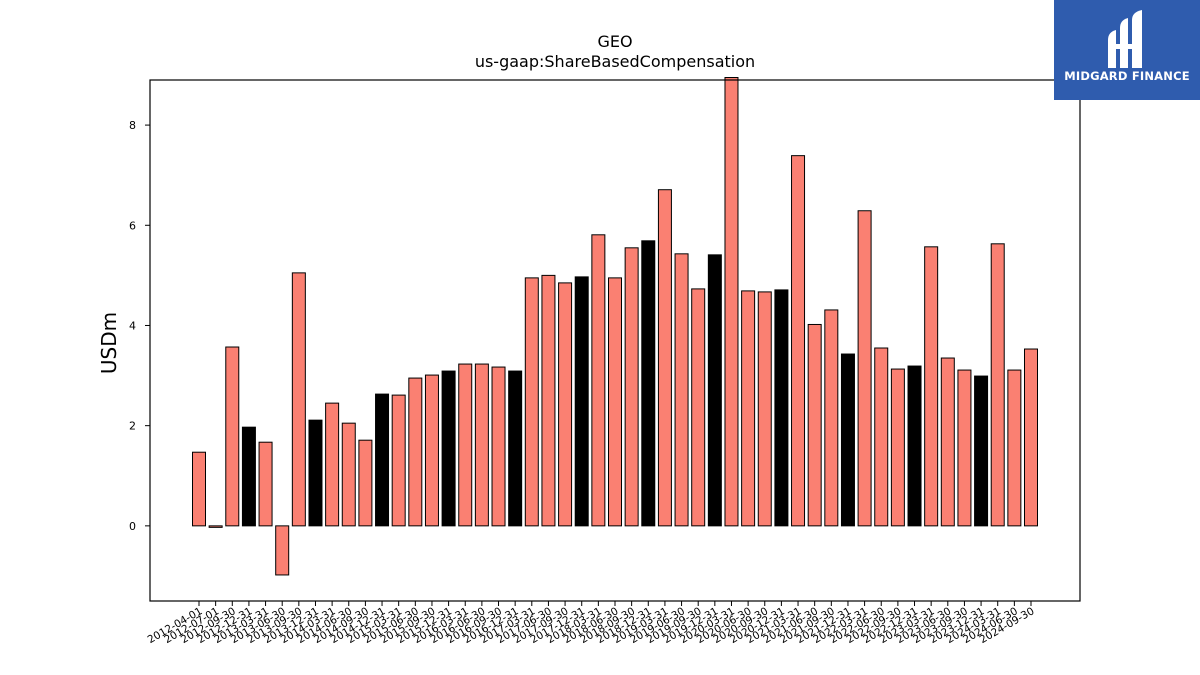 The height and width of the screenshot is (675, 1200). What do you see at coordinates (1125, 39) in the screenshot?
I see `midgard-logo-mark-icon` at bounding box center [1125, 39].